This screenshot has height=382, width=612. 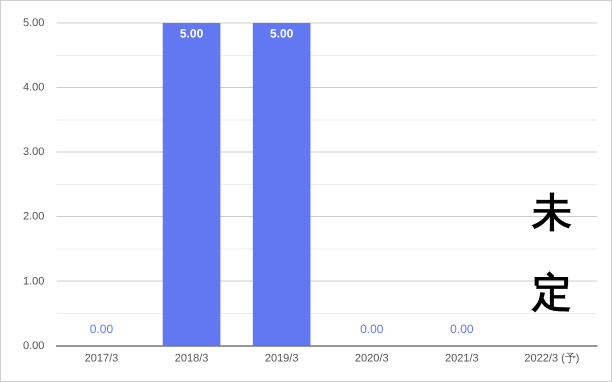 I want to click on y-tick-label: 1.00, so click(x=33, y=281).